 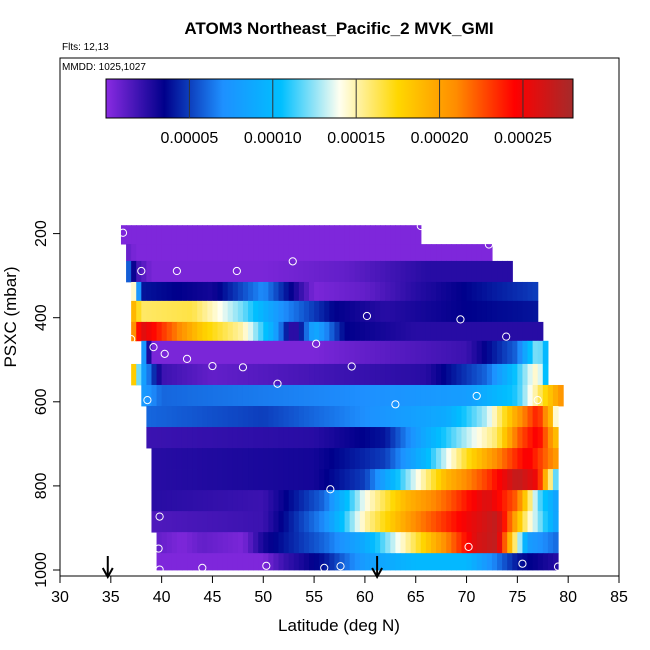 What do you see at coordinates (263, 597) in the screenshot?
I see `x-tick-label: 50` at bounding box center [263, 597].